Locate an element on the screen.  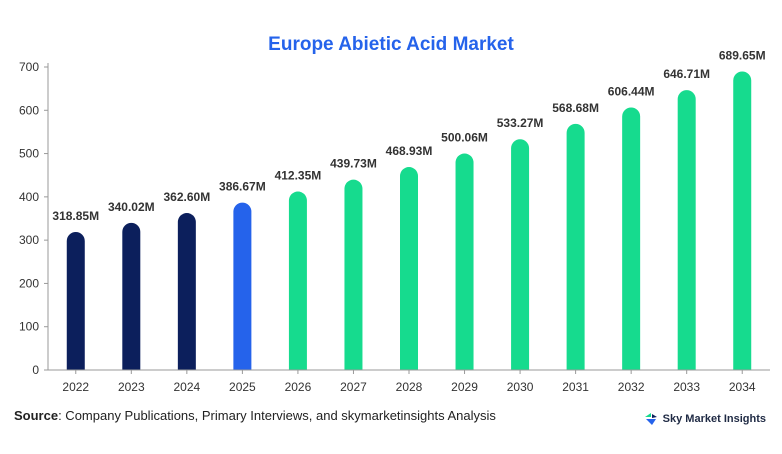
bar-2030 is located at coordinates (520, 254).